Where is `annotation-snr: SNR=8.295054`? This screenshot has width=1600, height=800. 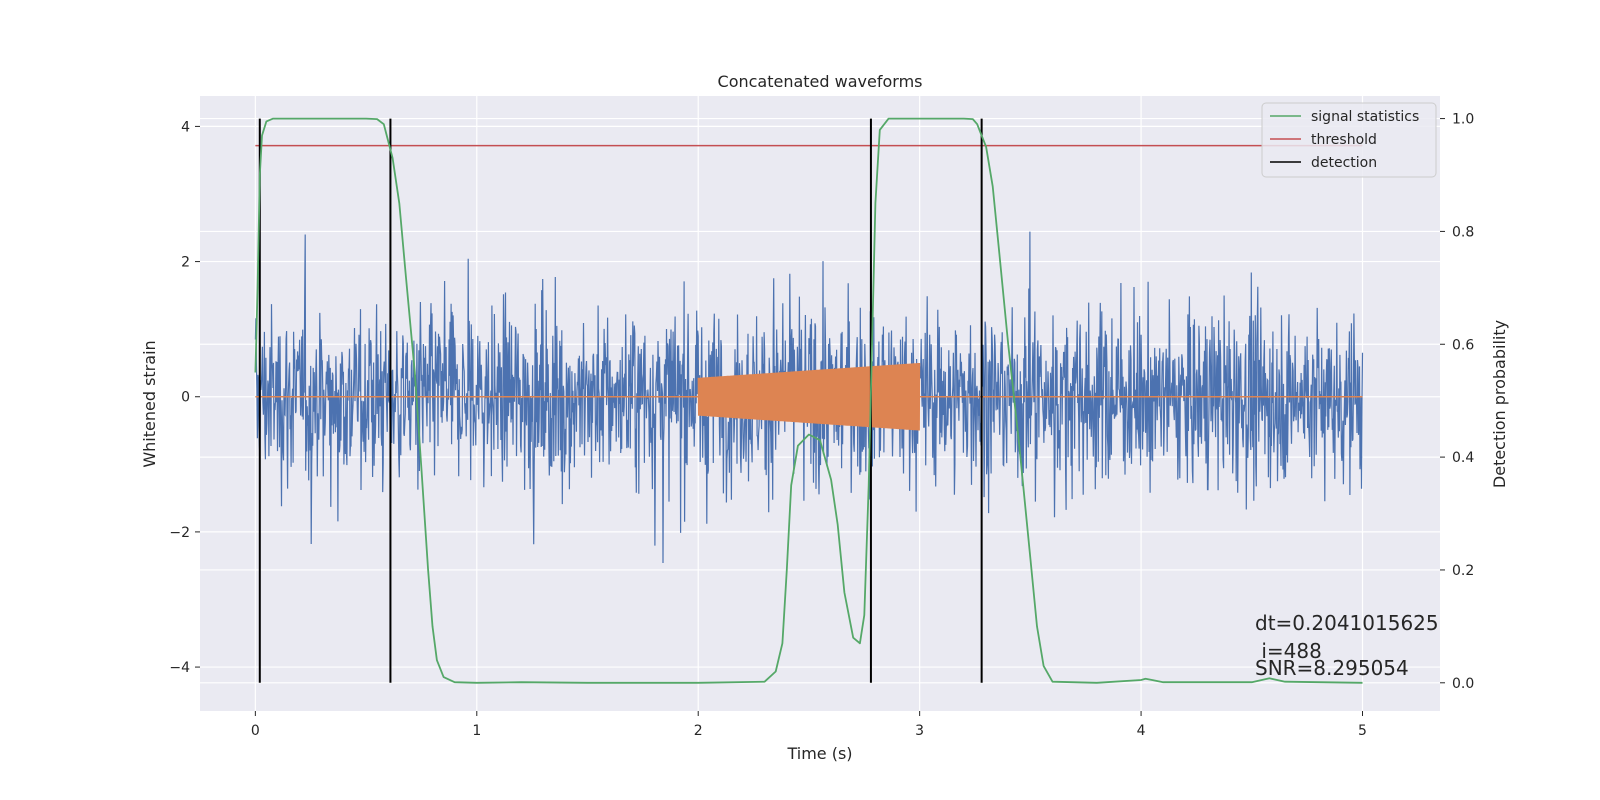 annotation-snr: SNR=8.295054 is located at coordinates (1332, 668).